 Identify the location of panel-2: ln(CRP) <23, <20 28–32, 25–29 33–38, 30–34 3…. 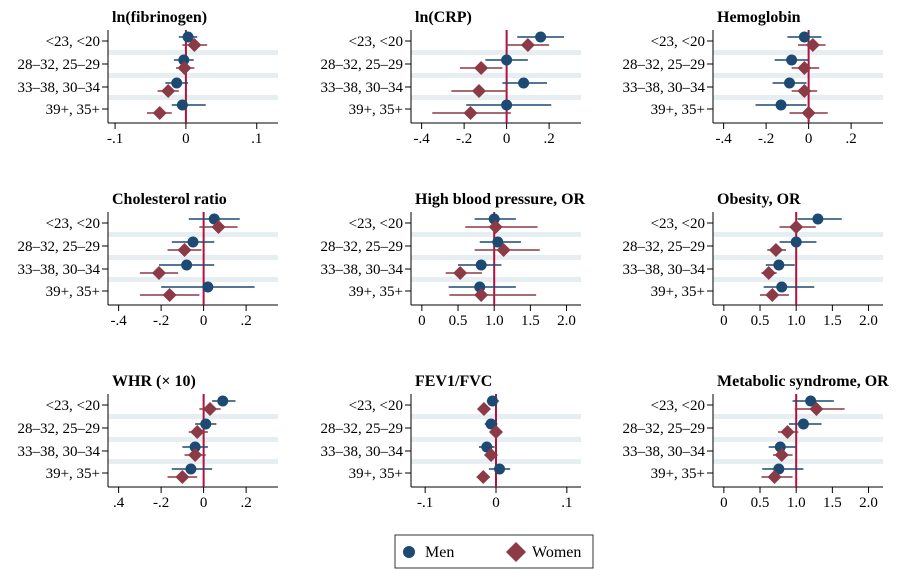
(451, 78).